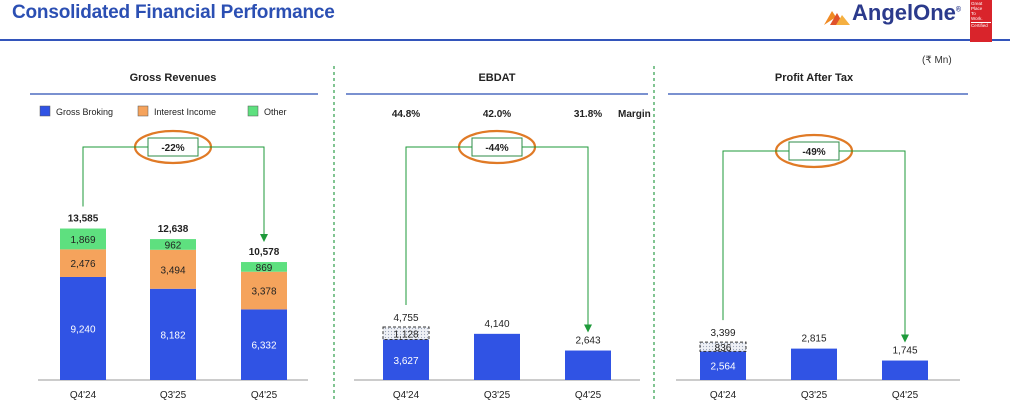 The width and height of the screenshot is (1010, 406). I want to click on logo-mark-icon, so click(837, 18).